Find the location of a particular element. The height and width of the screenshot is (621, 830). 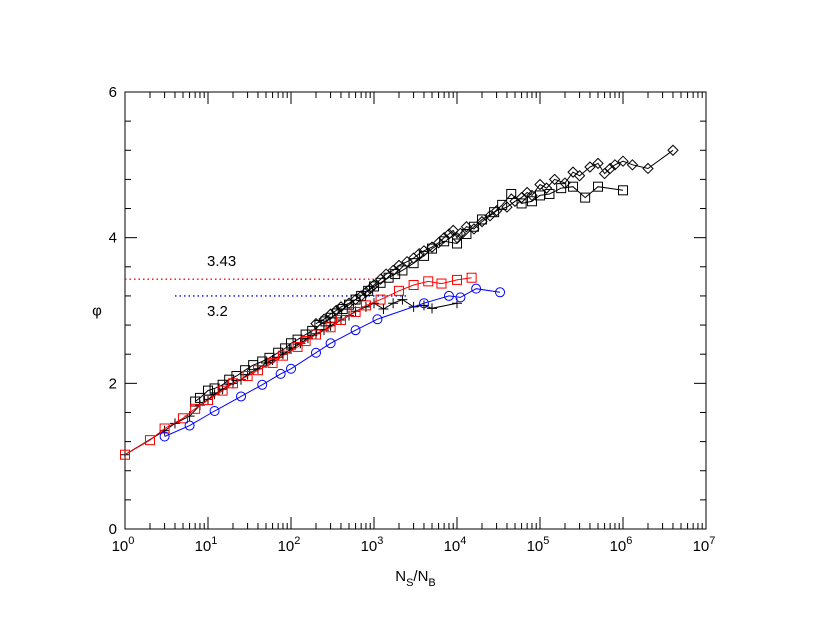

x-tick-label: 10⁷ is located at coordinates (704, 545).